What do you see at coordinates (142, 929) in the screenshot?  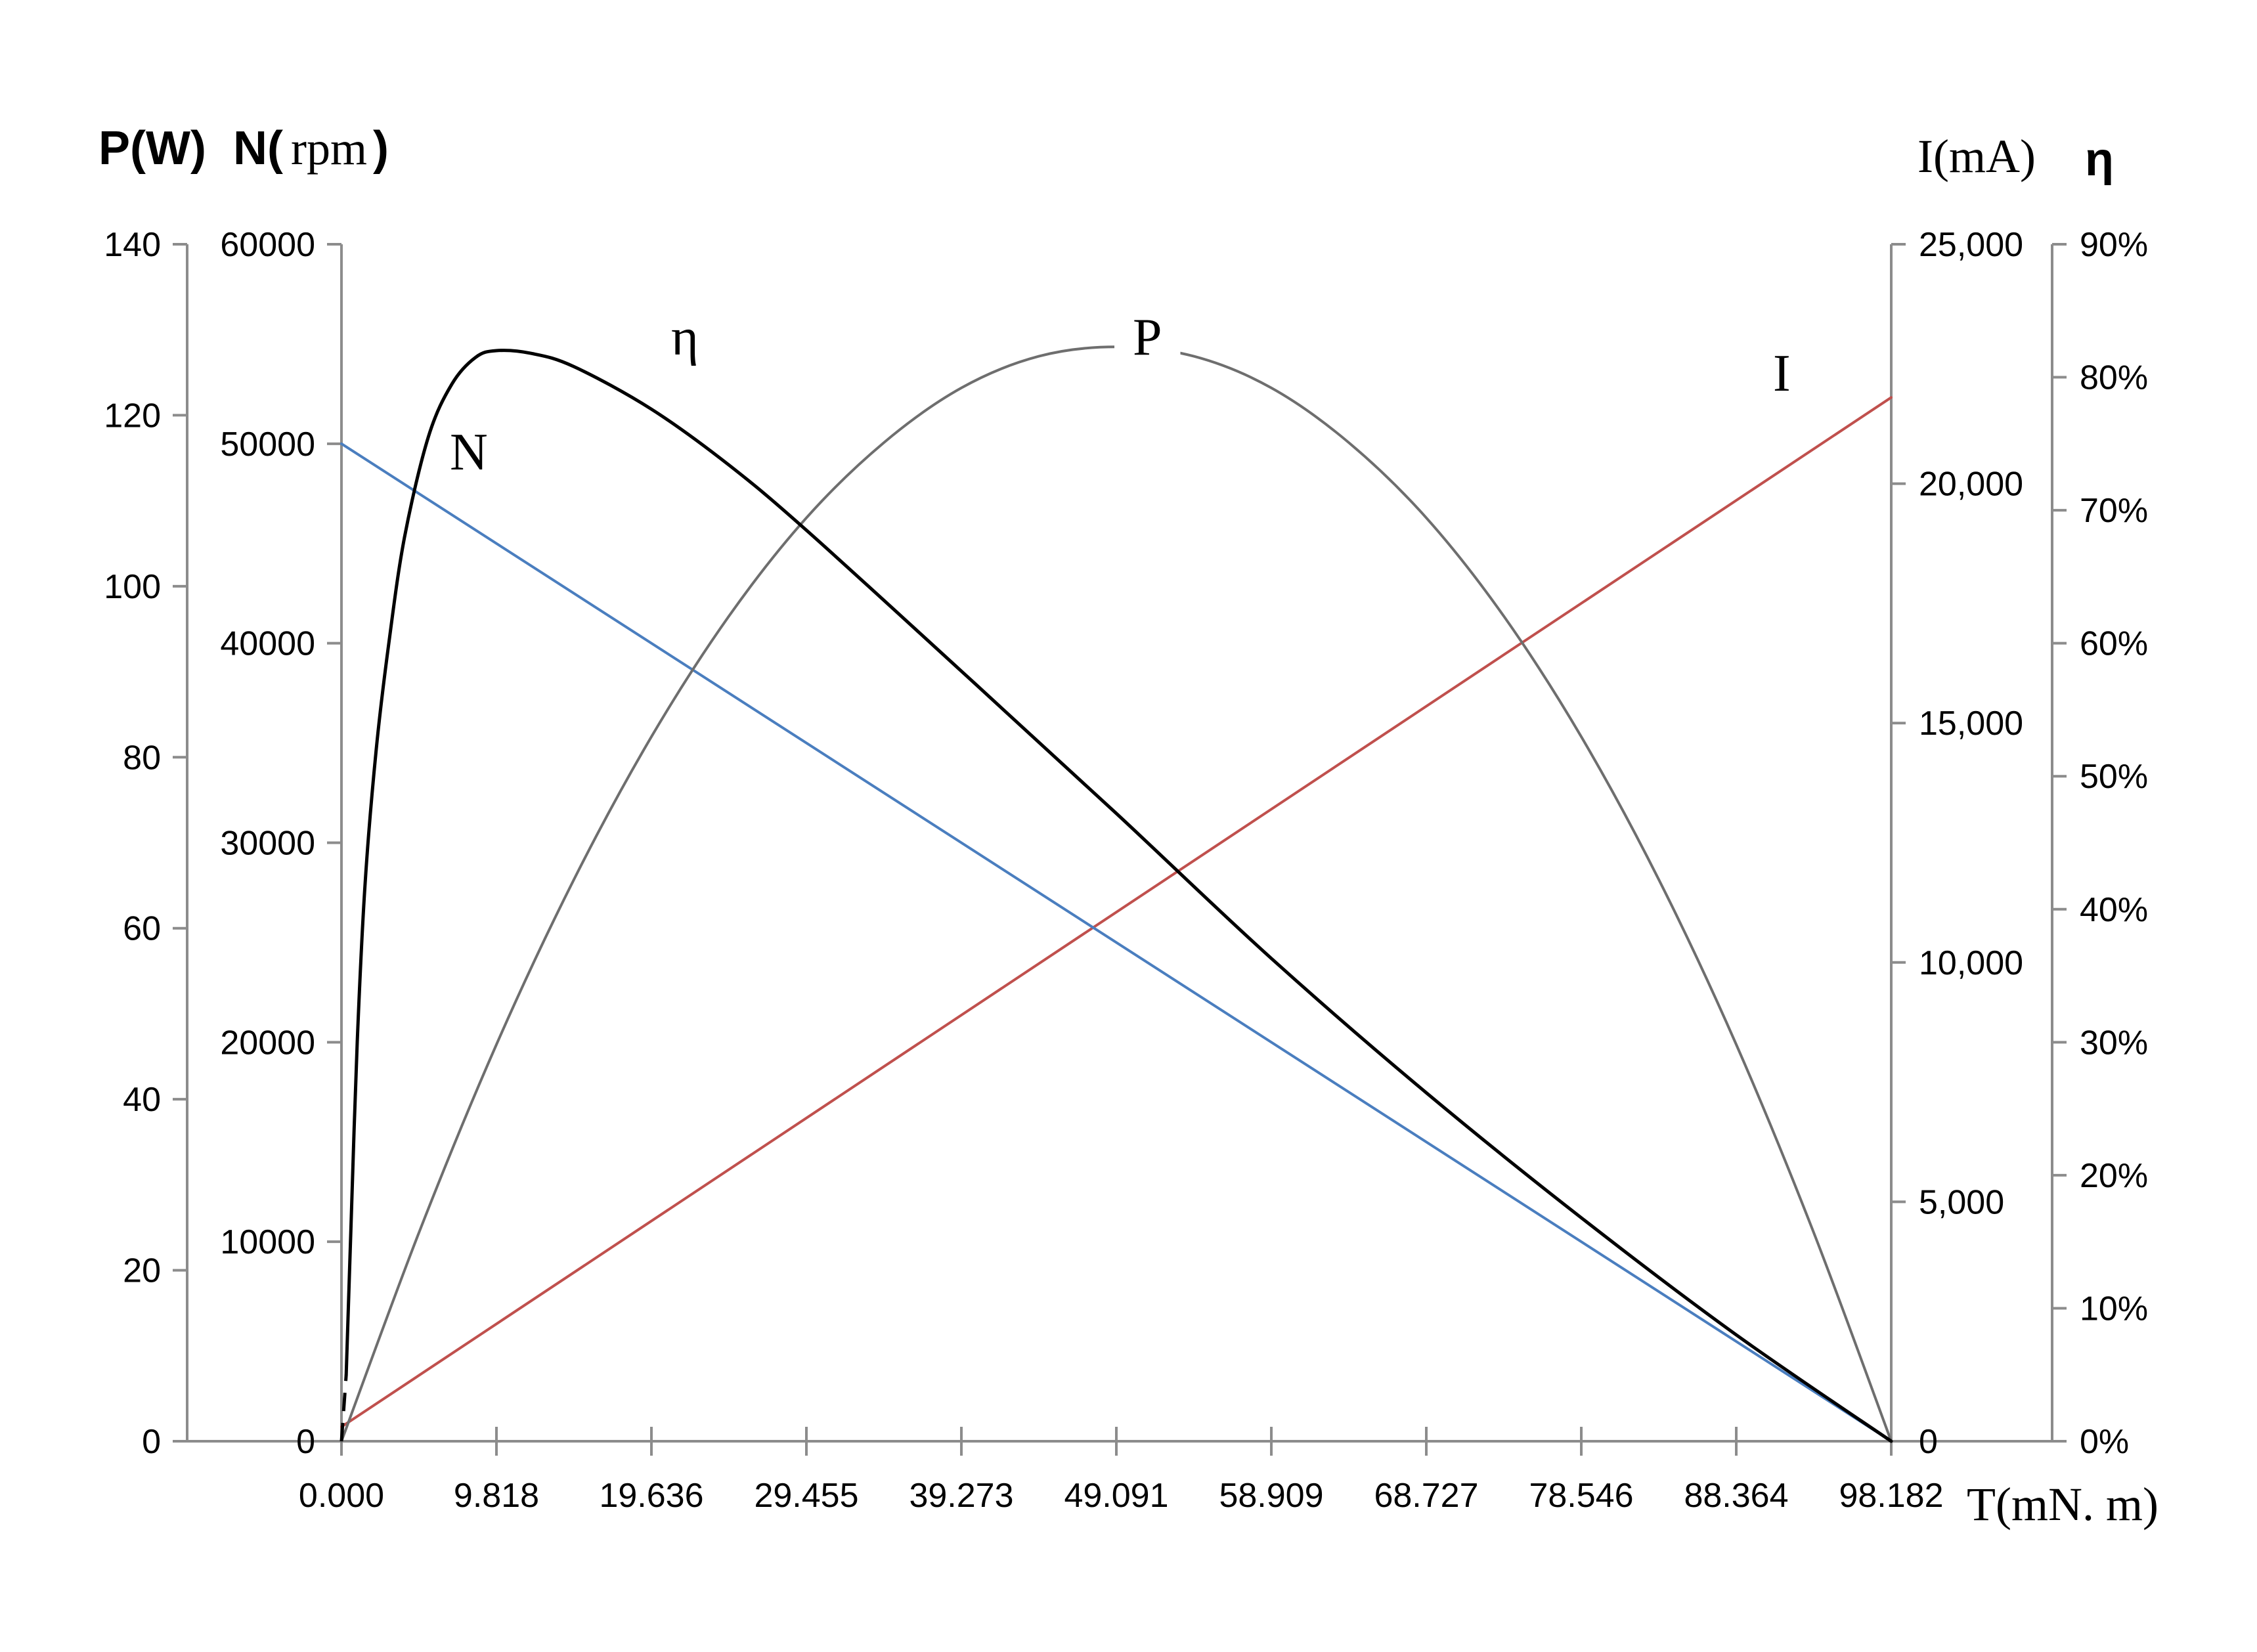 I see `power-tick-label: 60` at bounding box center [142, 929].